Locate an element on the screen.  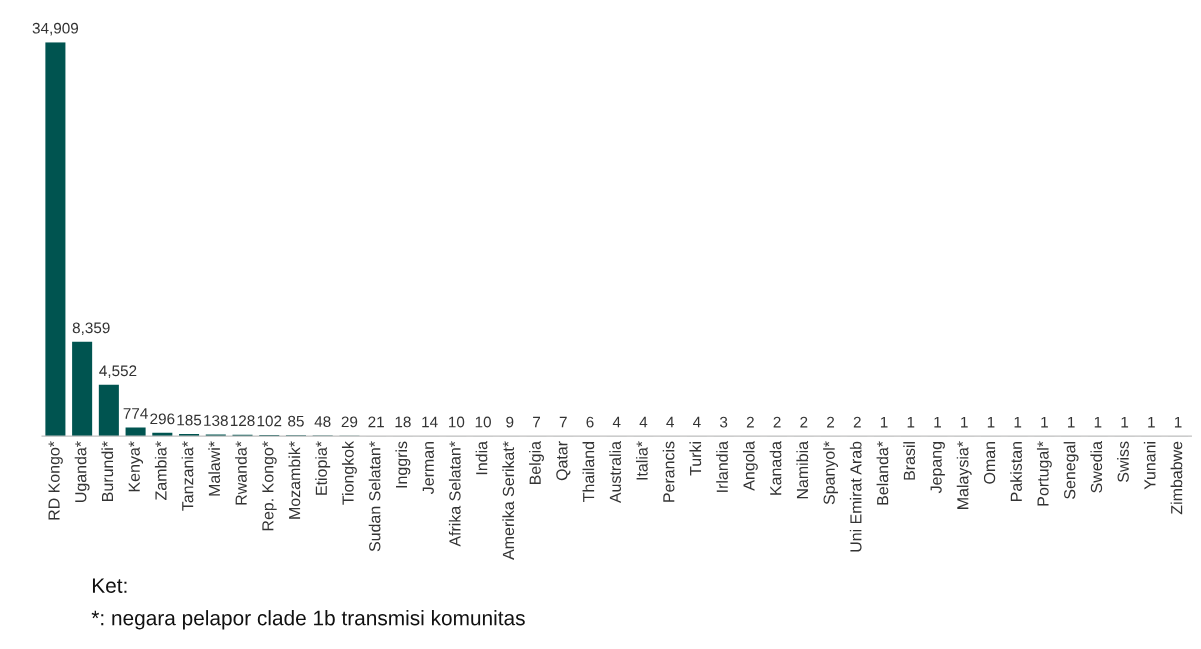
x-tick-label: Uni Emirat Arab is located at coordinates (855, 496).